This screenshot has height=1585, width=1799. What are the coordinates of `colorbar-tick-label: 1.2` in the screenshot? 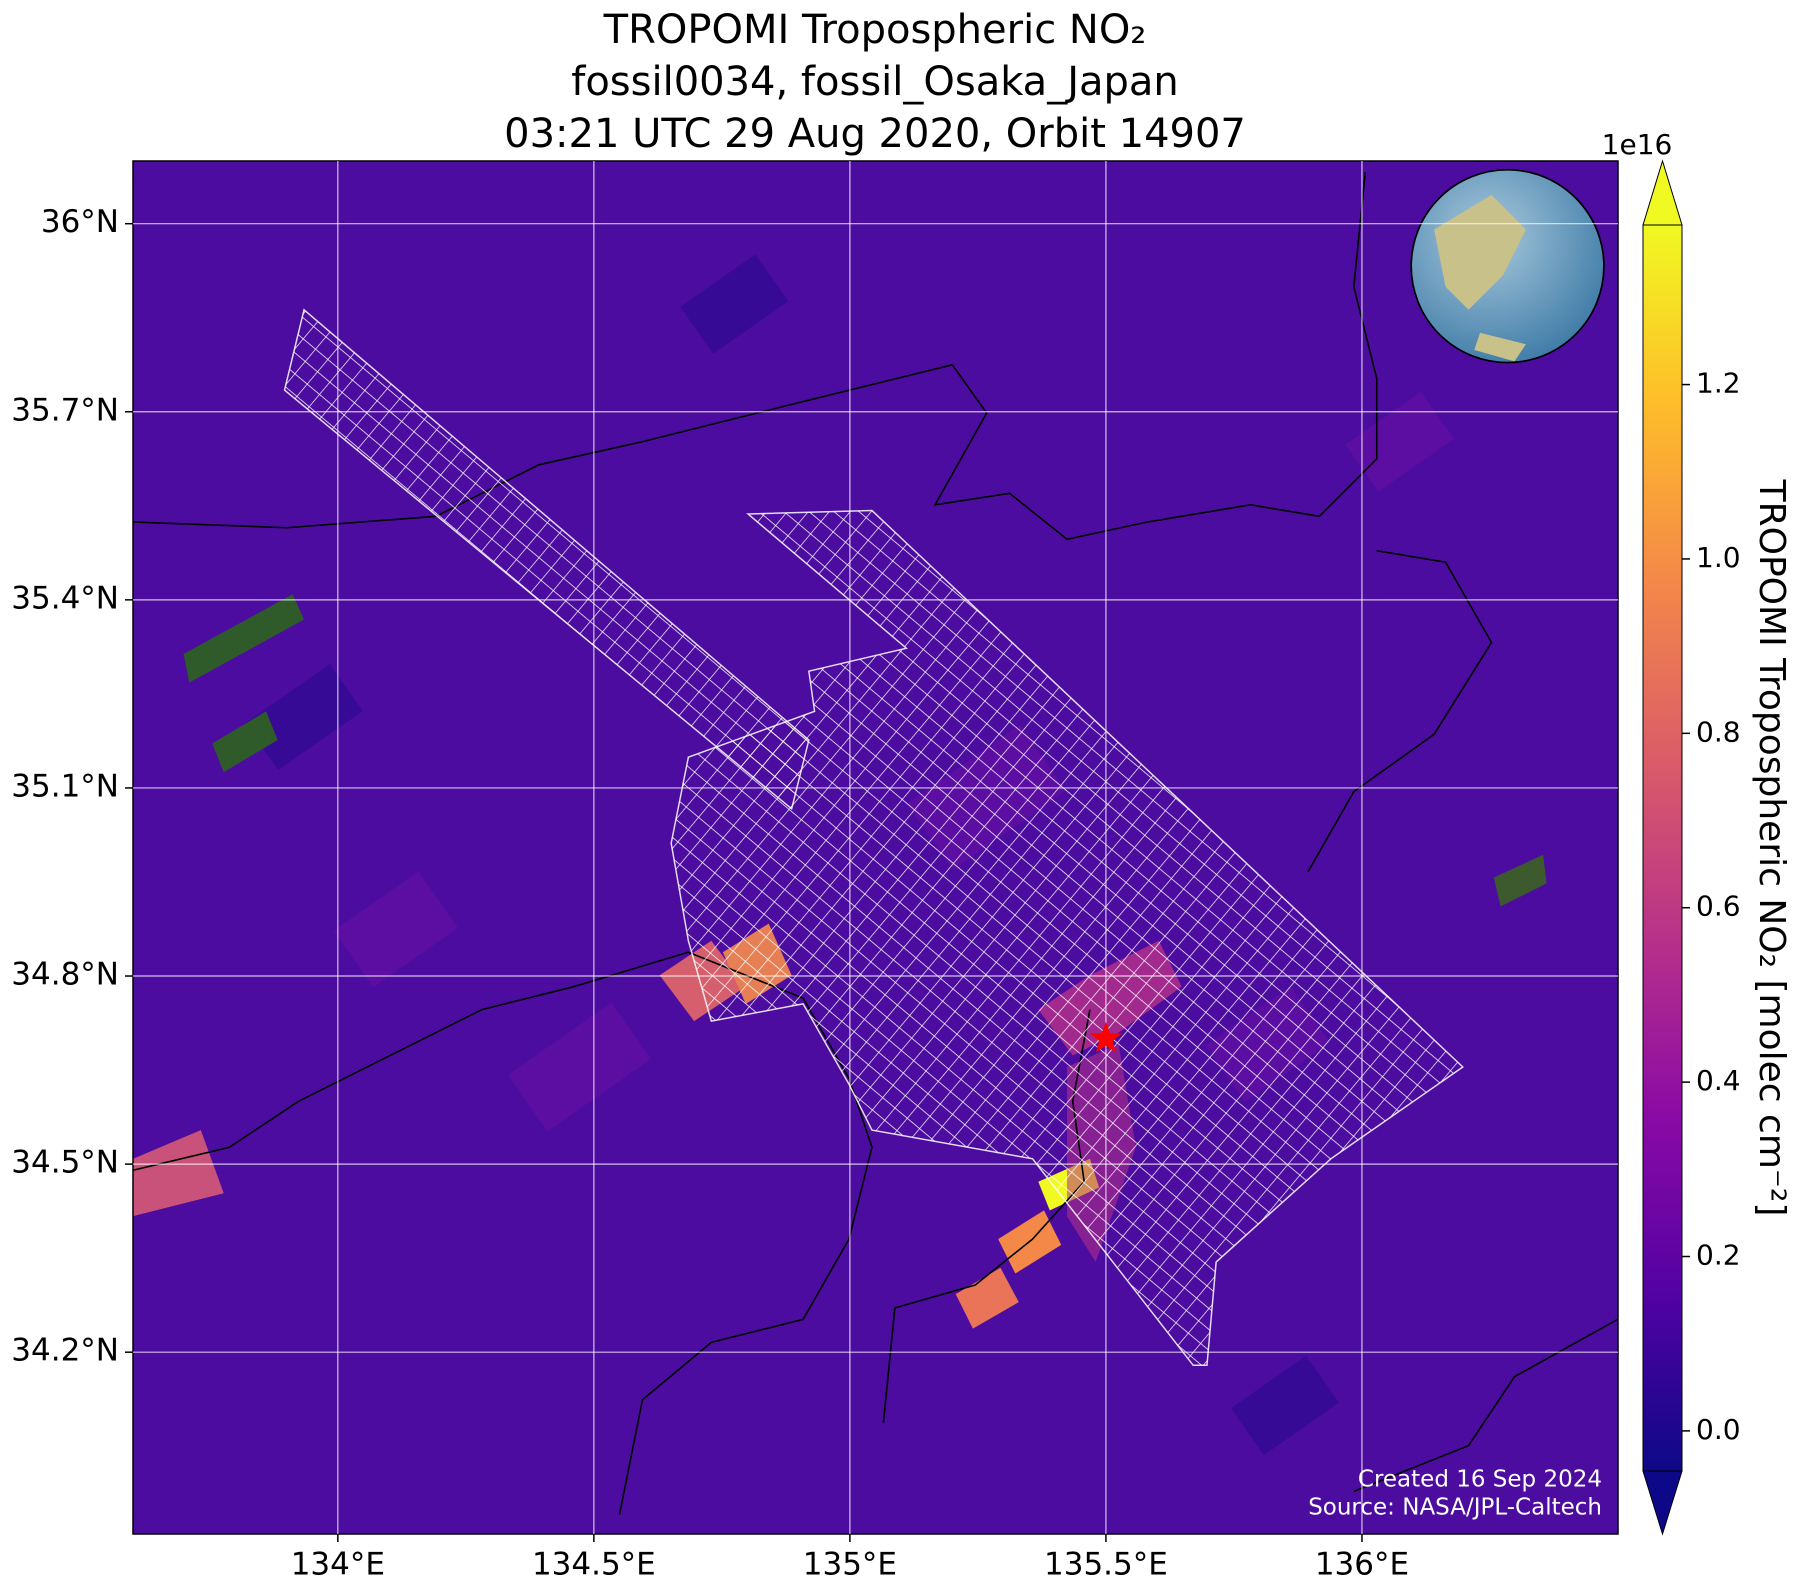 It's located at (1718, 383).